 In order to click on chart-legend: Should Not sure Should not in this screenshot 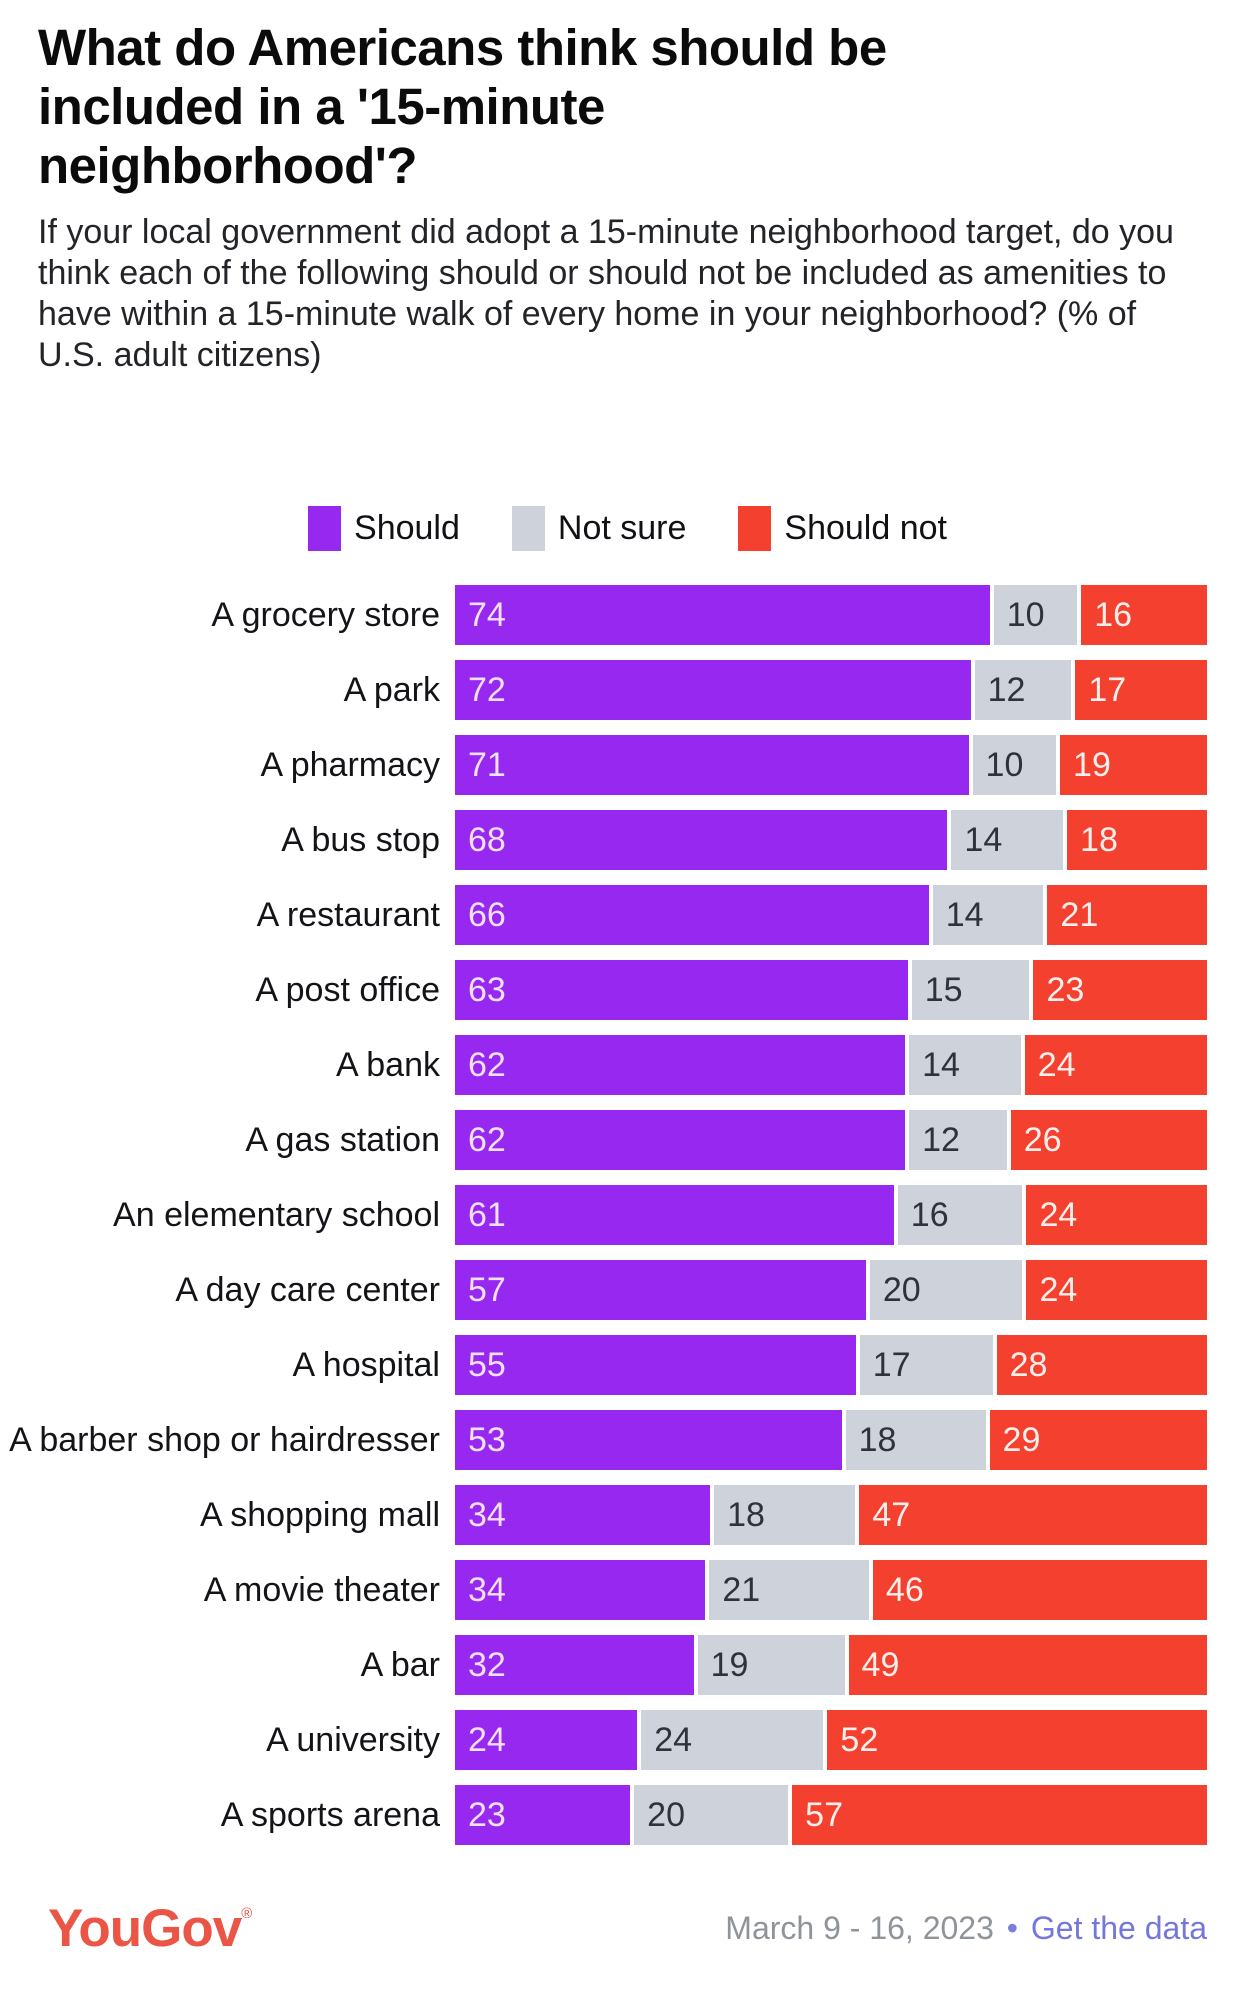, I will do `click(627, 528)`.